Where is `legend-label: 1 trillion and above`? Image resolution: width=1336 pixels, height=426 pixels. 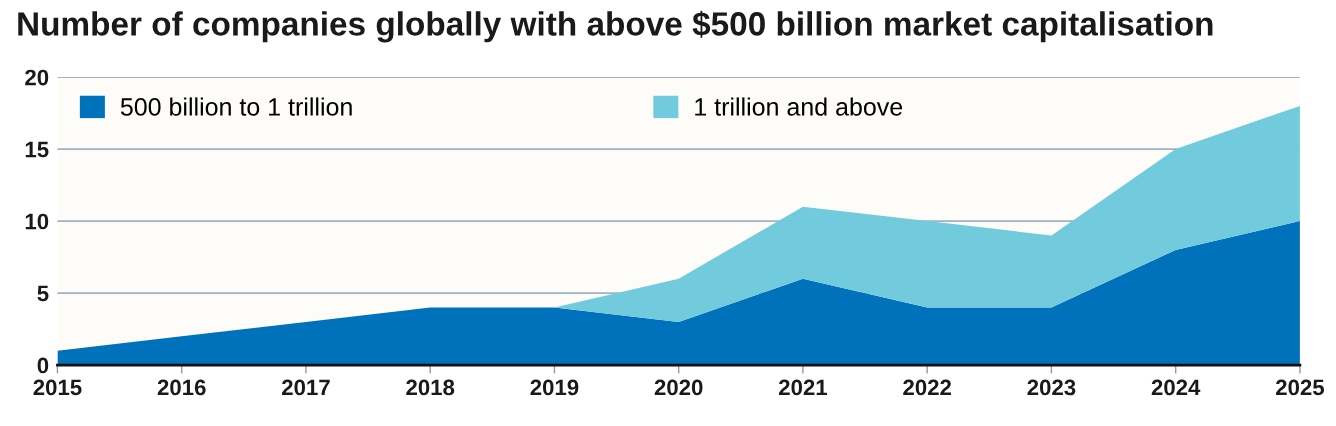 legend-label: 1 trillion and above is located at coordinates (799, 106).